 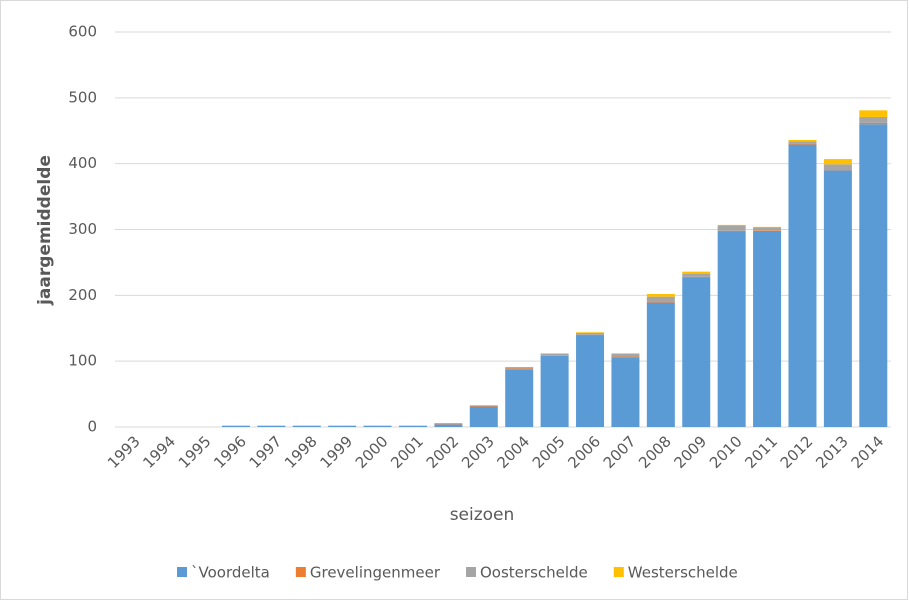 I want to click on y-tick-label: 0, so click(x=92, y=427).